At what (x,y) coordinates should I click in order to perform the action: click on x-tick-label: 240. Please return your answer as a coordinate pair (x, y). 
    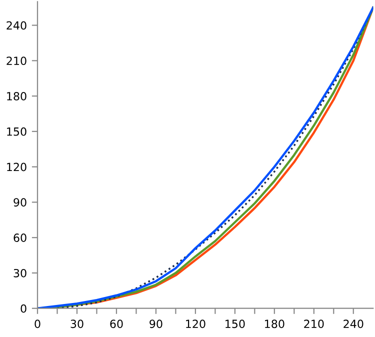
    Looking at the image, I should click on (354, 324).